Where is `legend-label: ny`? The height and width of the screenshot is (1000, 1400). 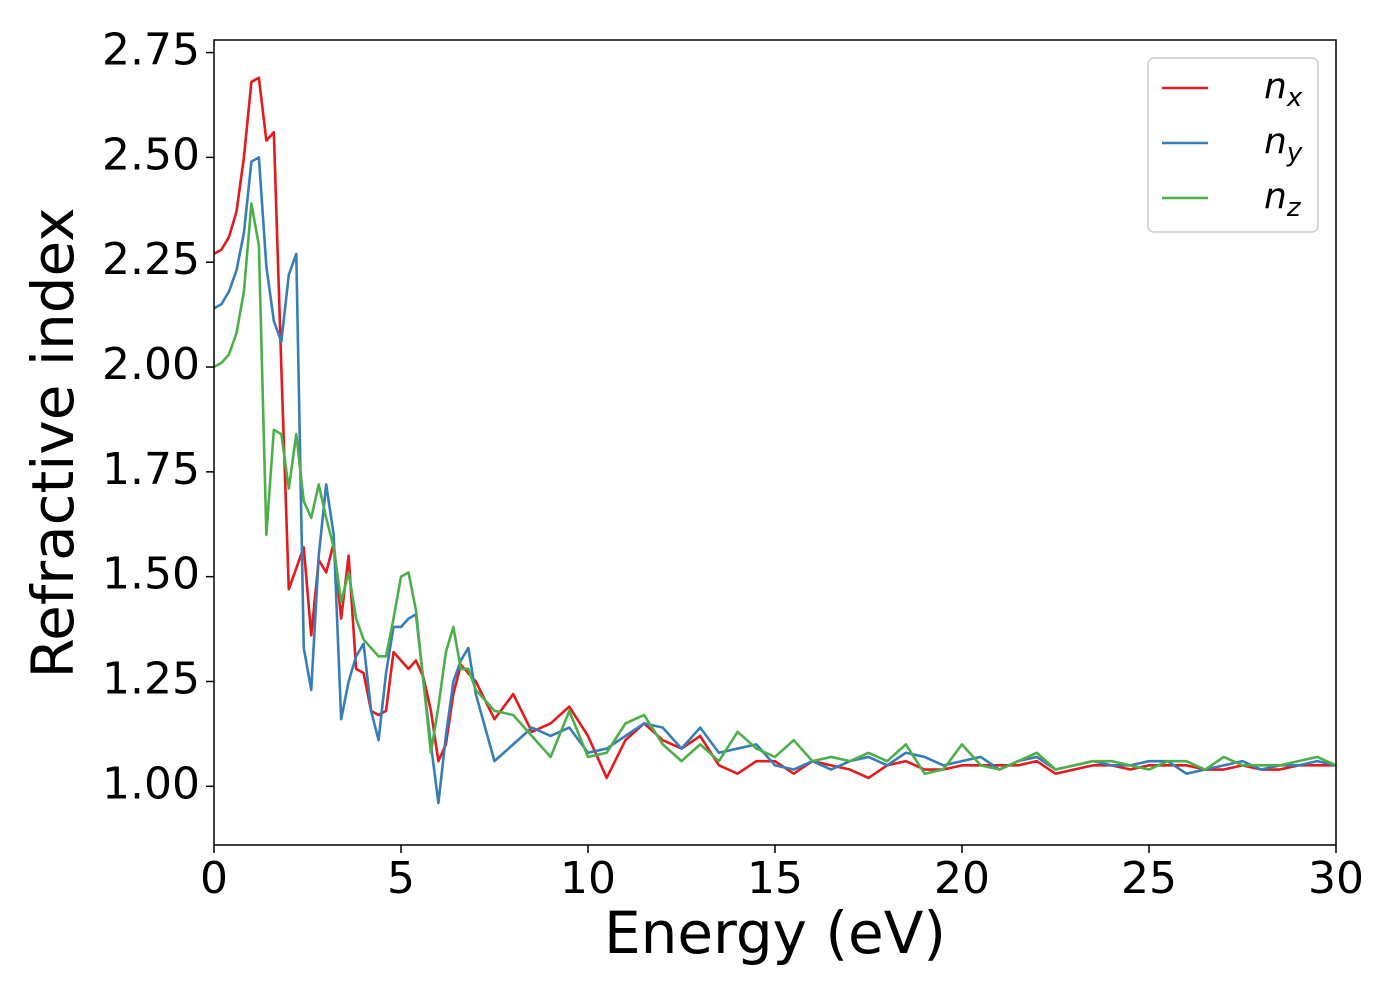
legend-label: ny is located at coordinates (1283, 144).